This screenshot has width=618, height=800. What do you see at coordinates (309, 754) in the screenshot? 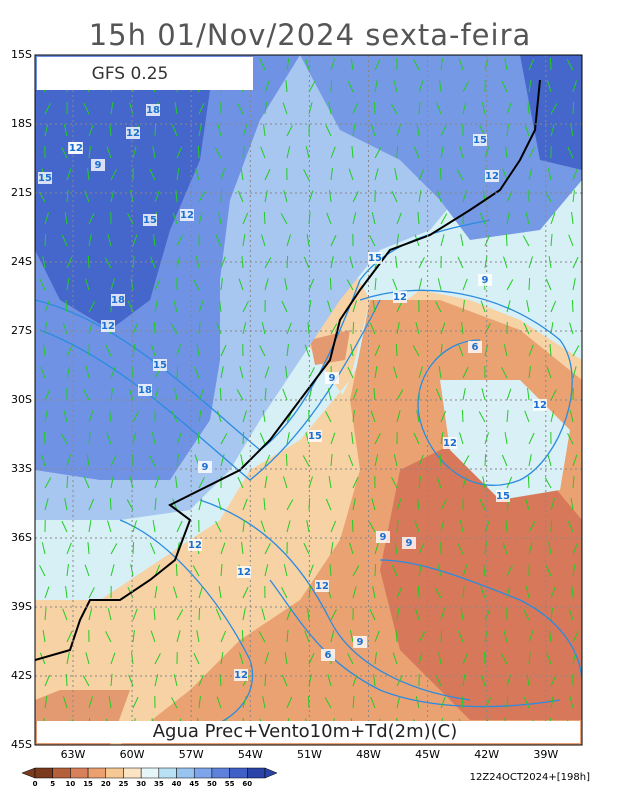
I see `lon-label: 51W` at bounding box center [309, 754].